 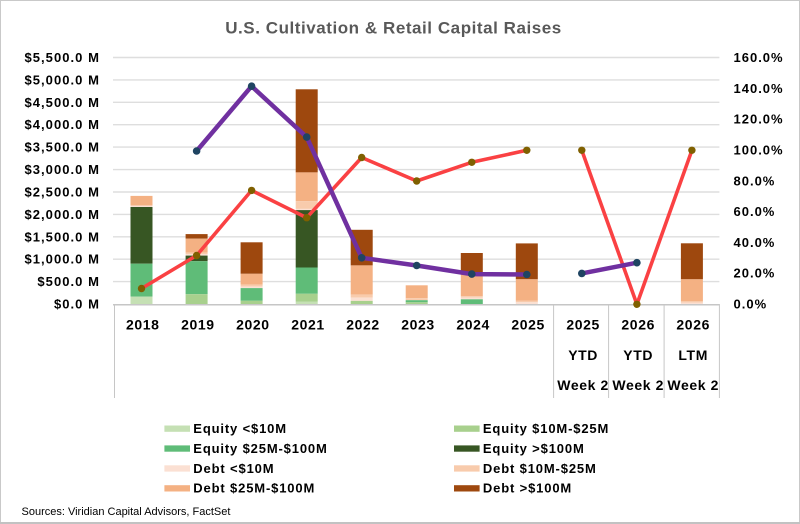 What do you see at coordinates (240, 428) in the screenshot?
I see `svg-text: Equity <$10M` at bounding box center [240, 428].